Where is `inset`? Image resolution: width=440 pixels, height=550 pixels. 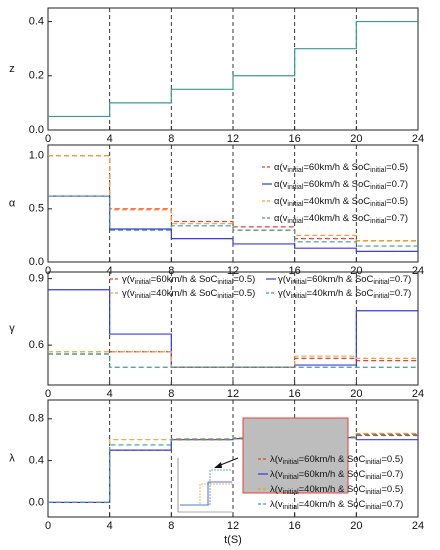 inset is located at coordinates (208, 485).